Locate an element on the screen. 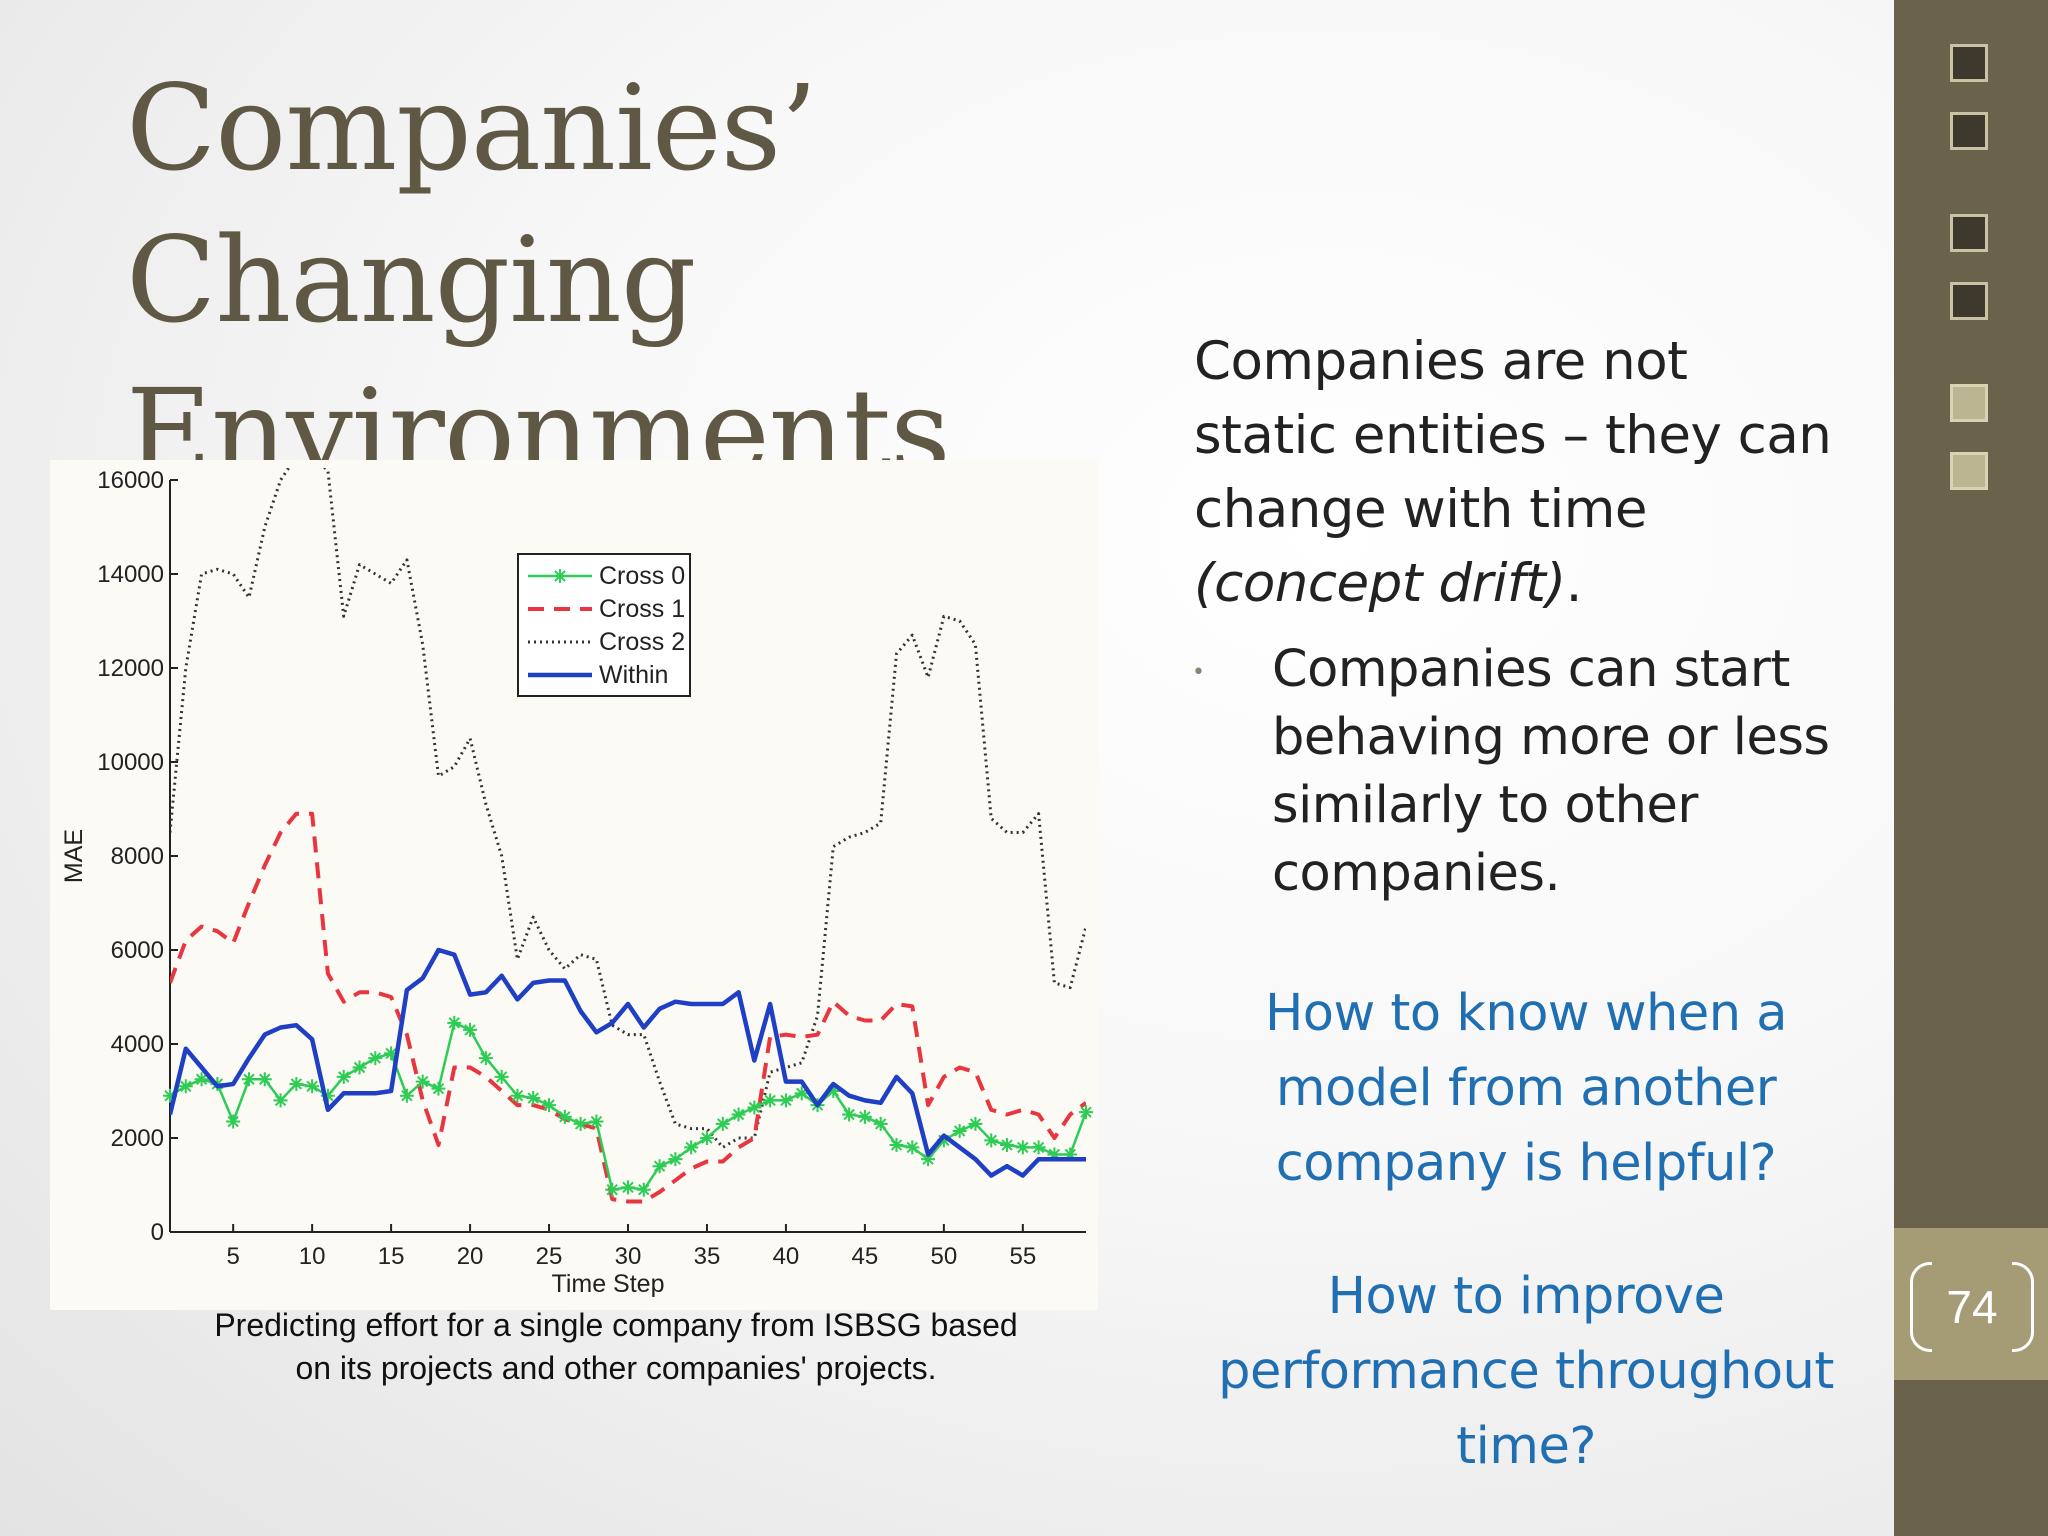  series-line-within is located at coordinates (628, 1062).